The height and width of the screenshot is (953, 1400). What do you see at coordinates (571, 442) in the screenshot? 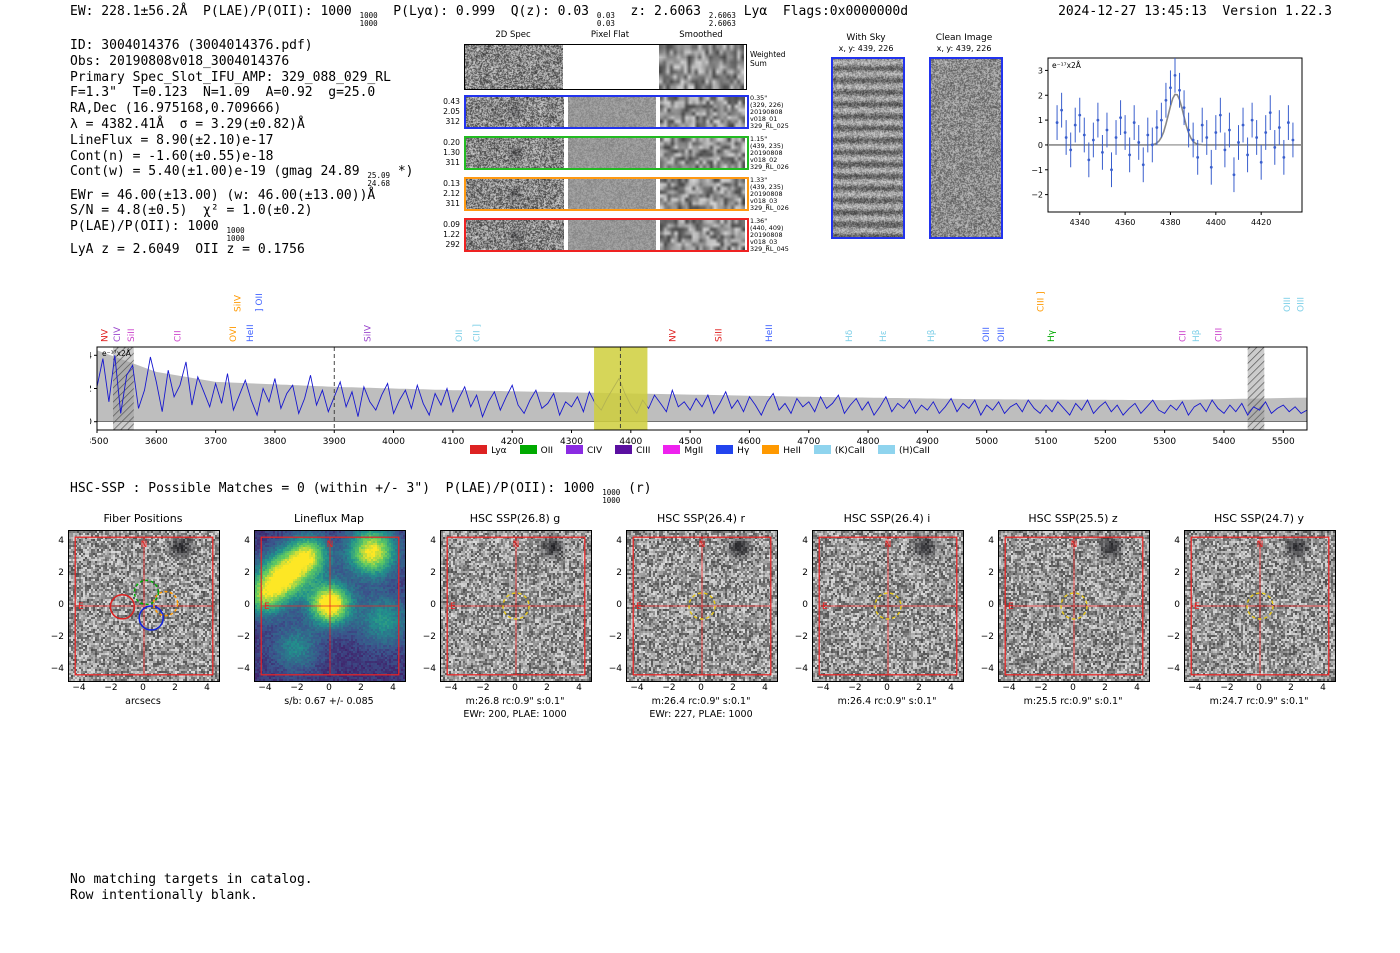
I see `x-tick-label: 4300` at bounding box center [571, 442].